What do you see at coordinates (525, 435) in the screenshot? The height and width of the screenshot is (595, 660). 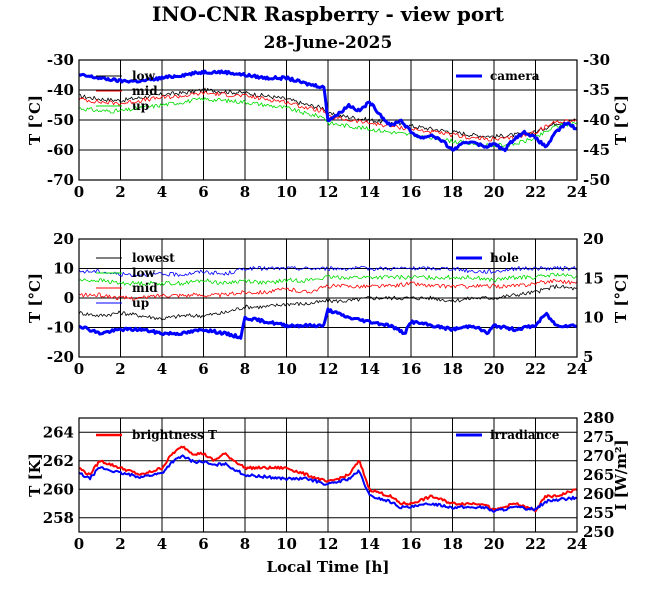 I see `legend-label: irradiance` at bounding box center [525, 435].